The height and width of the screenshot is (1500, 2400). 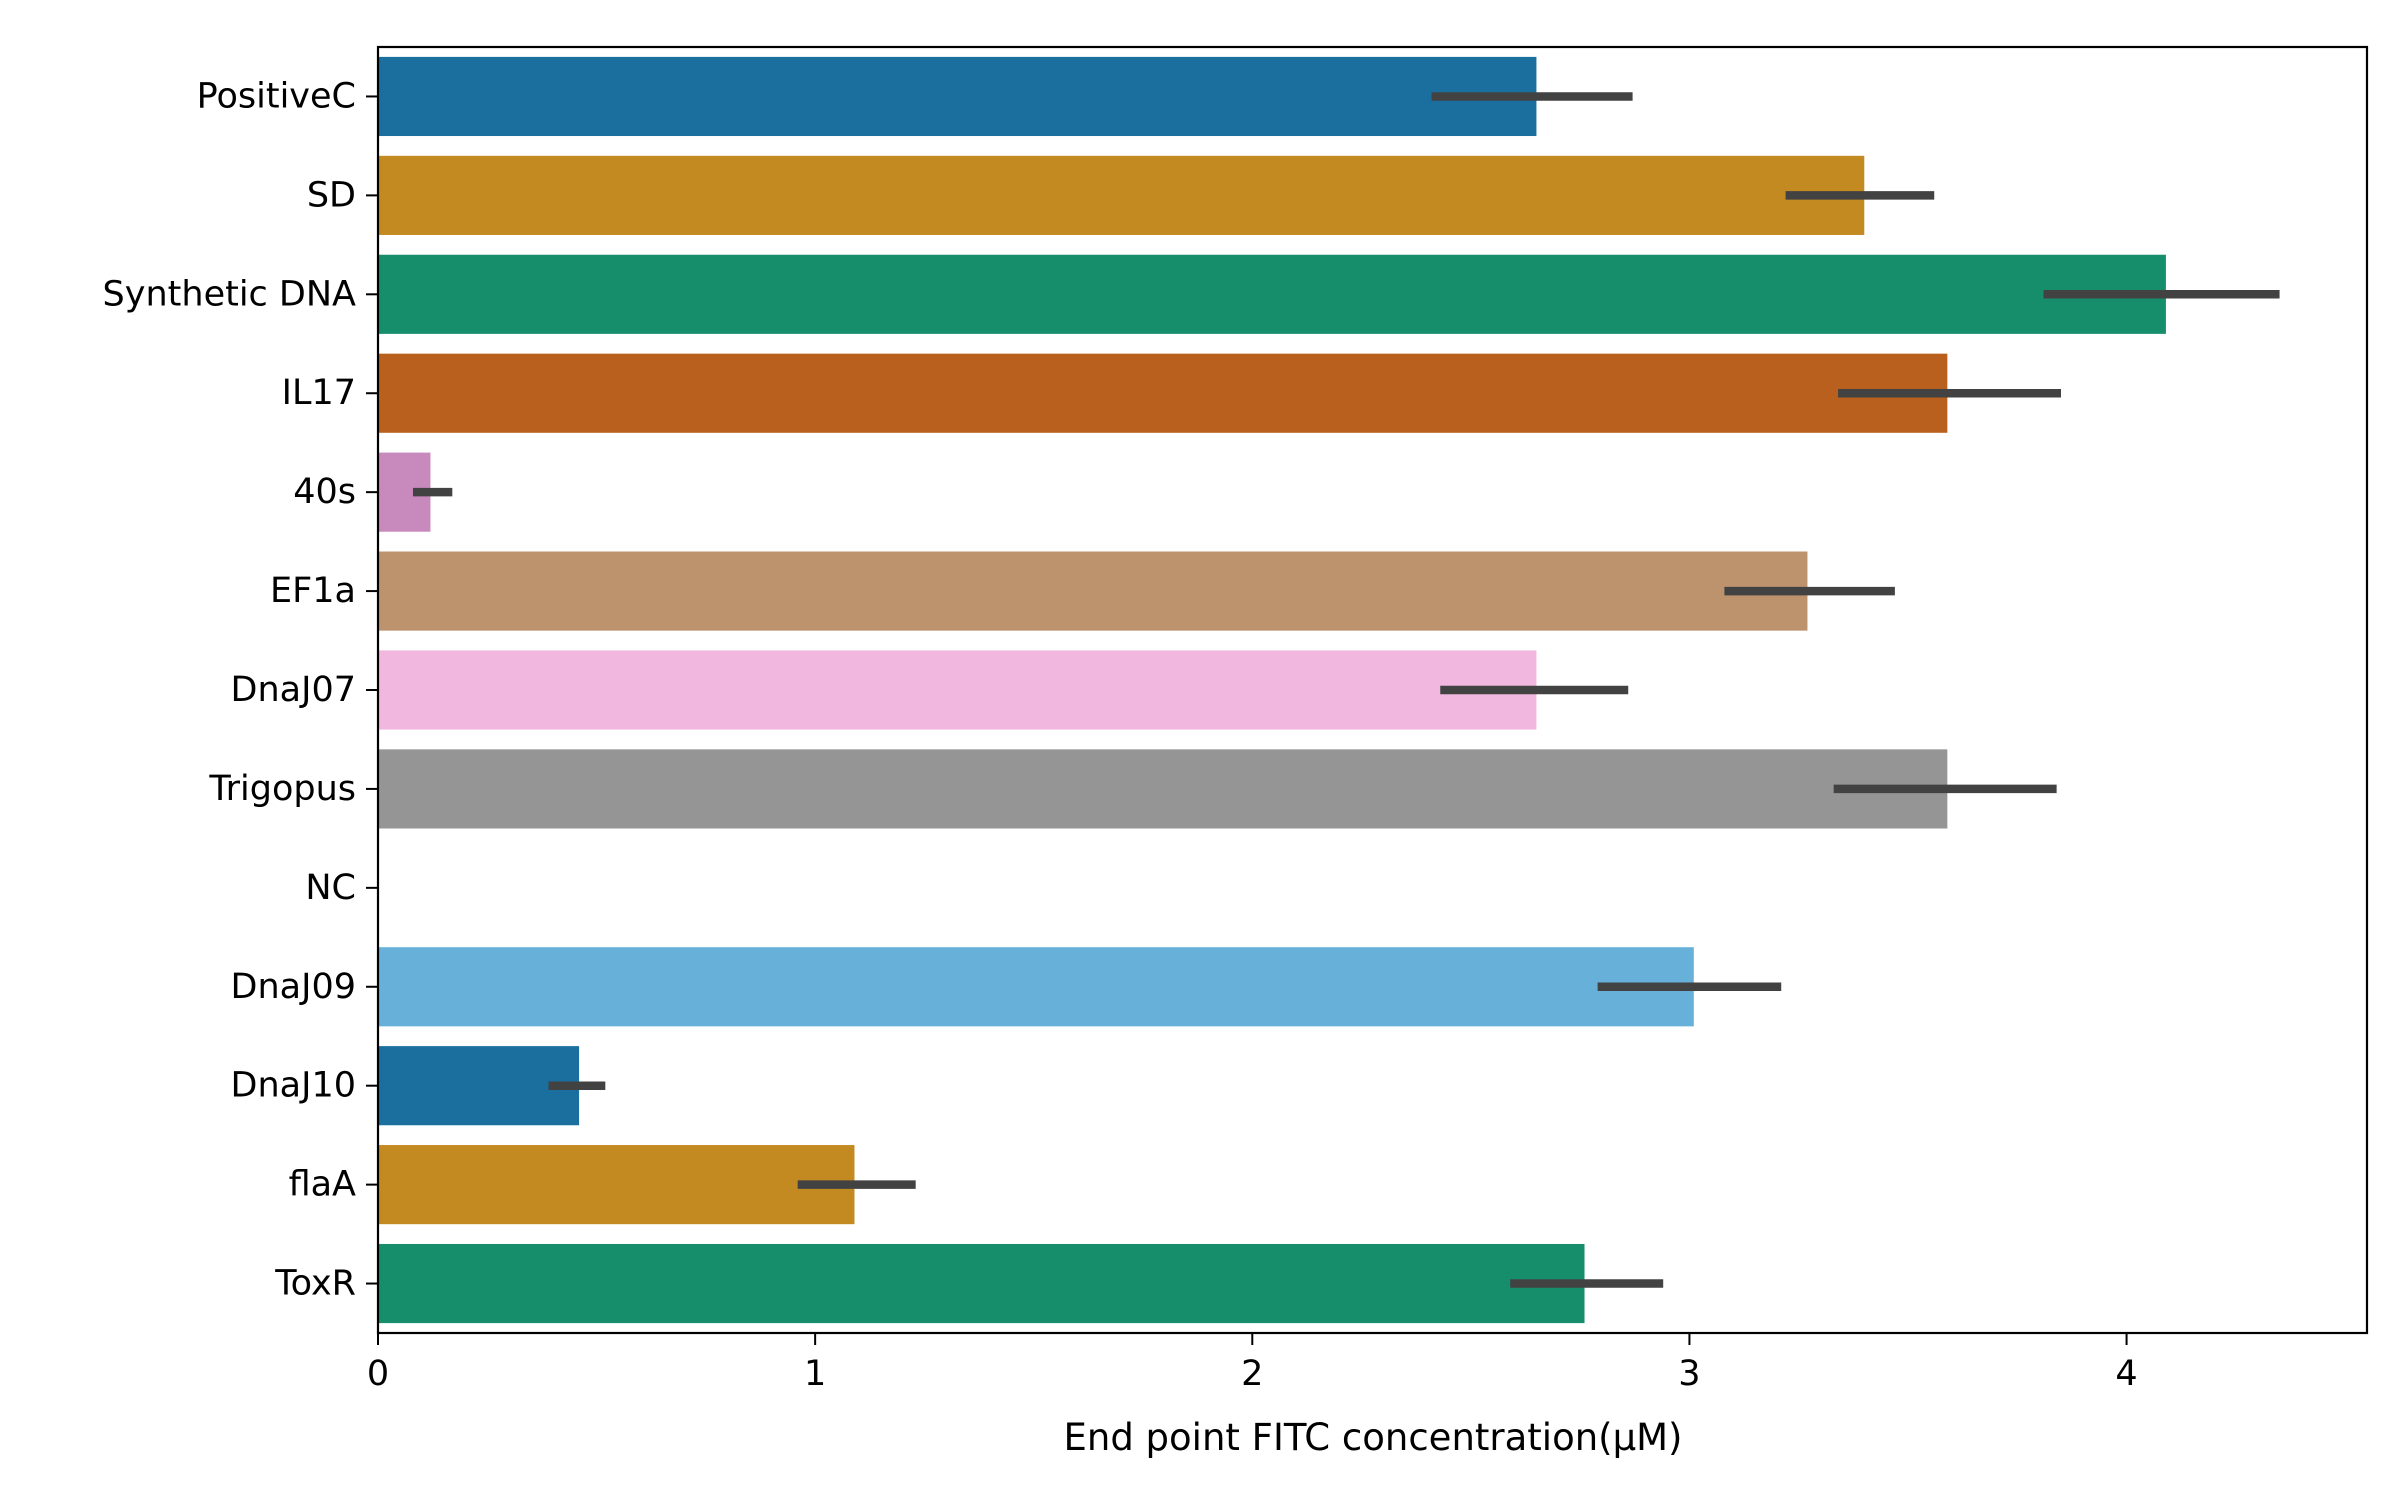 What do you see at coordinates (1272, 294) in the screenshot?
I see `bar-synthetic-dna` at bounding box center [1272, 294].